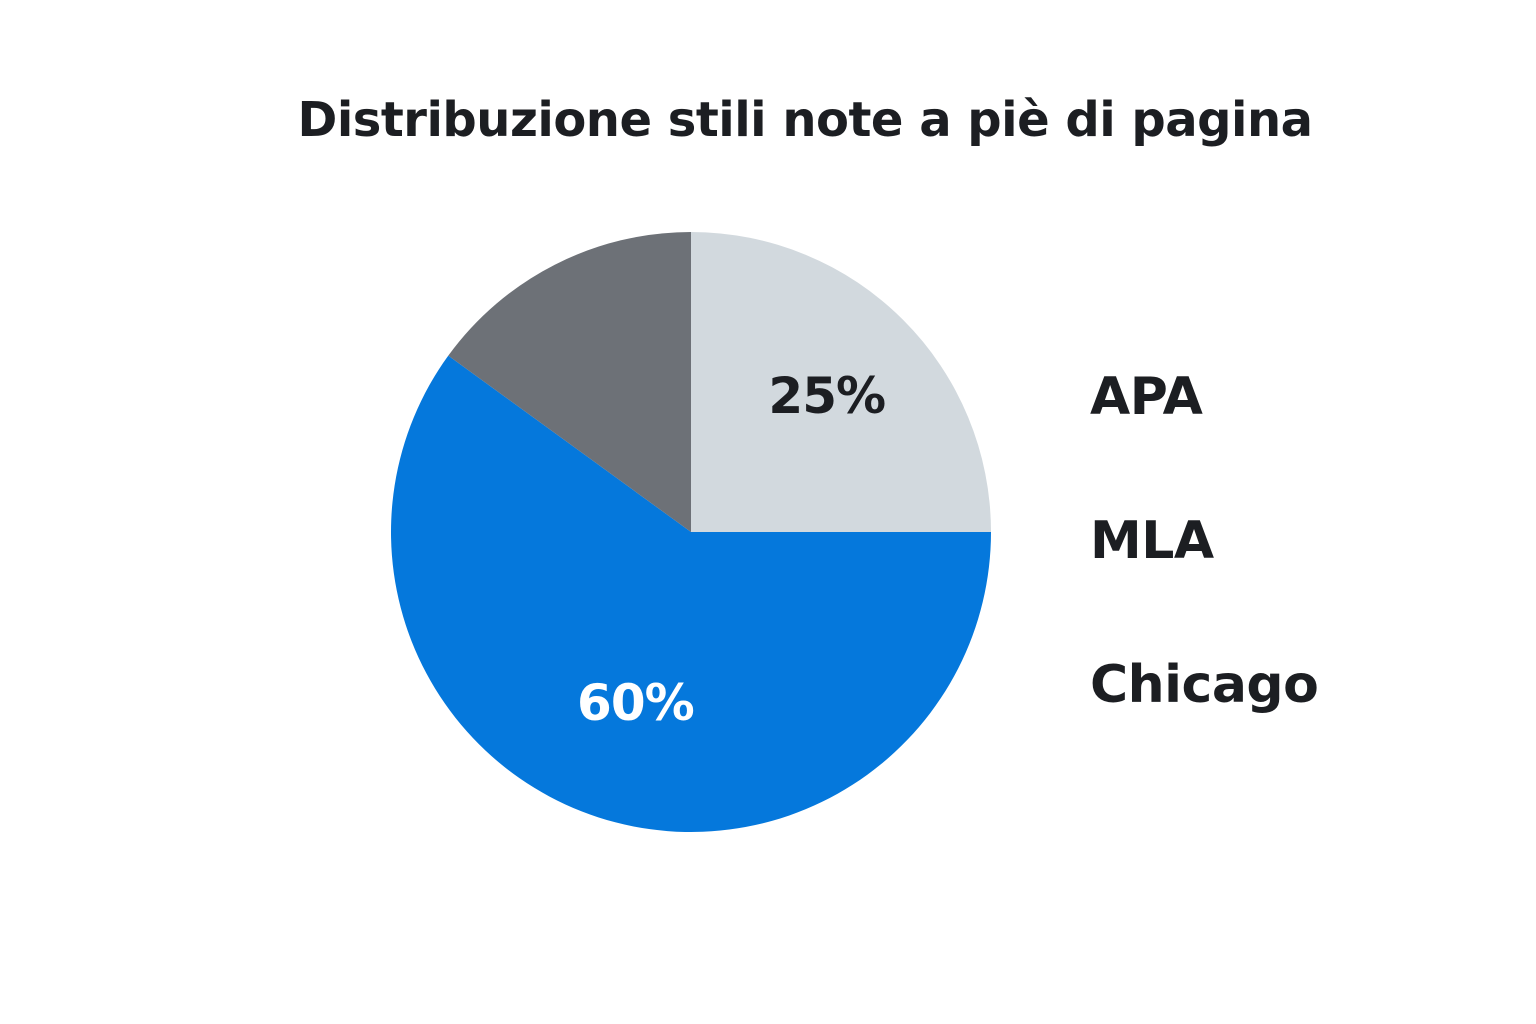  Describe the element at coordinates (569, 382) in the screenshot. I see `pie-slice-mla` at that location.